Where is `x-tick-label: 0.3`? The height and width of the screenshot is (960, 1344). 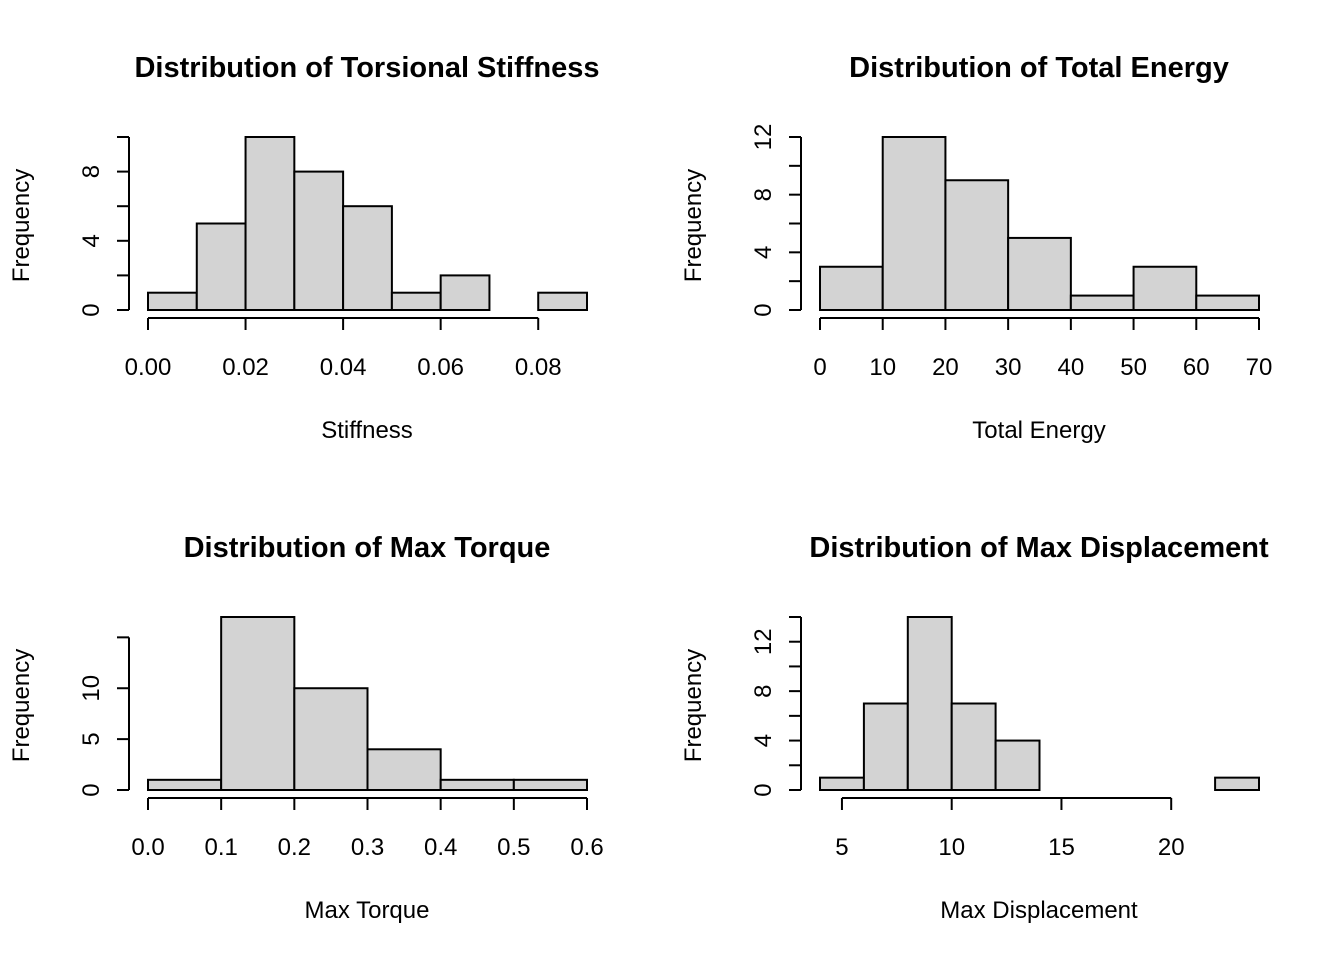
x-tick-label: 0.3 is located at coordinates (367, 847).